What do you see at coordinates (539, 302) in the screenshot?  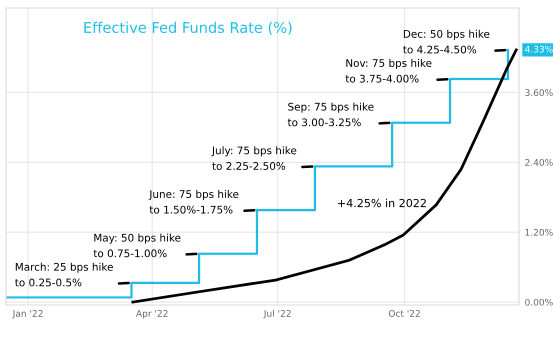 I see `y-tick-label: 0.00%` at bounding box center [539, 302].